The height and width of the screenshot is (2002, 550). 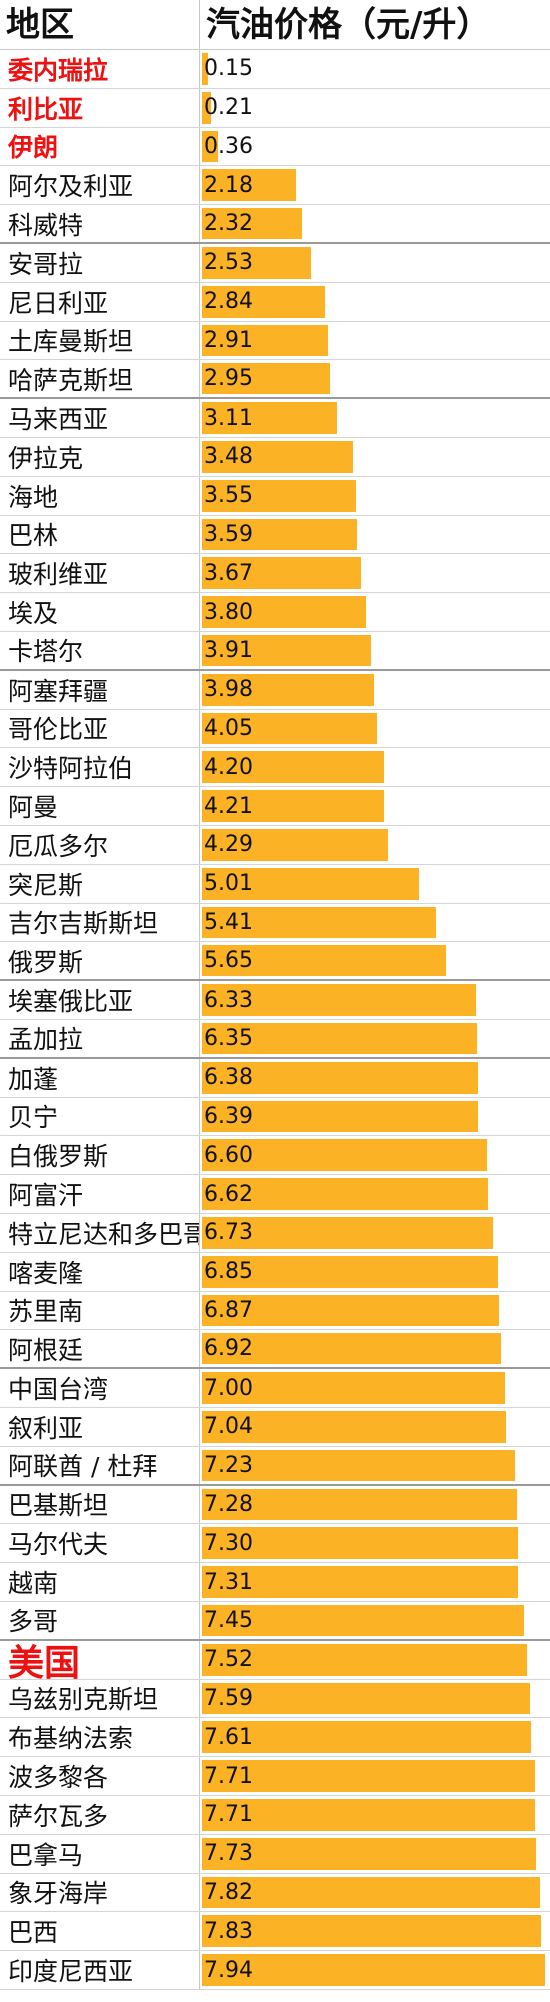 I want to click on price-value: 4.05, so click(x=228, y=728).